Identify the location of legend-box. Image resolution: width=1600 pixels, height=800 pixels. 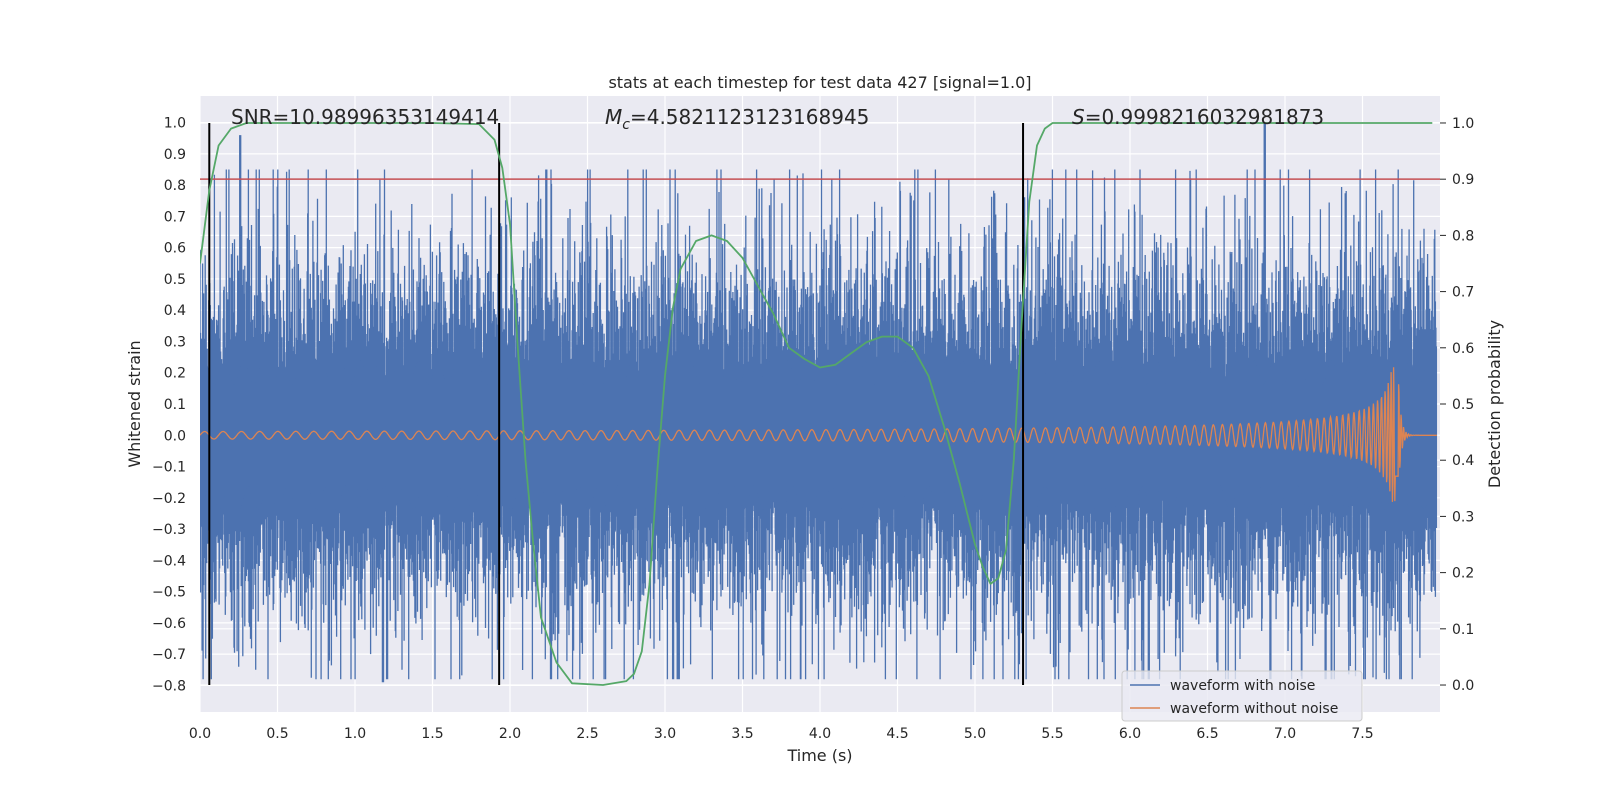
(1242, 696).